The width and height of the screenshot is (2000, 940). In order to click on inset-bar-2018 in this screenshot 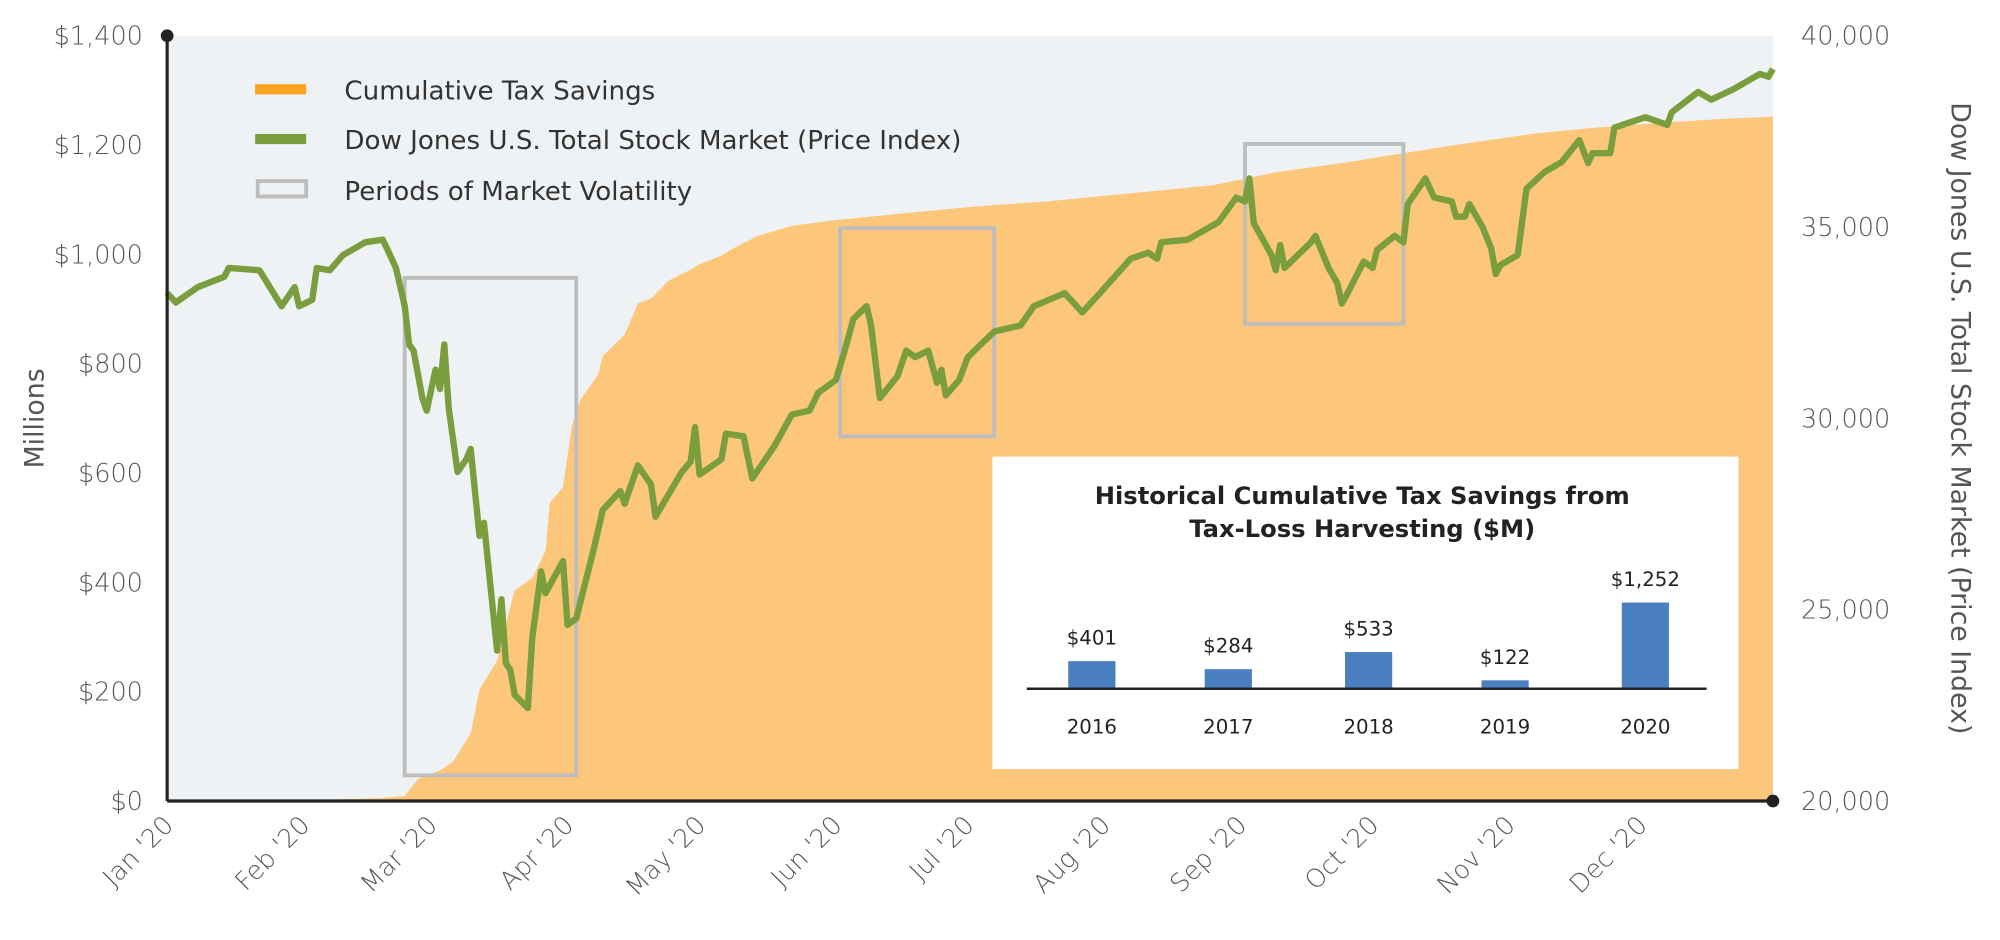, I will do `click(1369, 670)`.